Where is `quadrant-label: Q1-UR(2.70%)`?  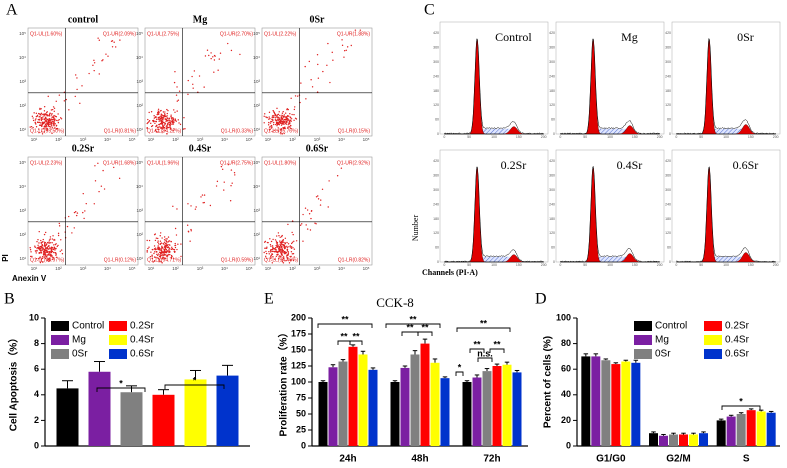
quadrant-label: Q1-UR(2.70%) is located at coordinates (236, 34).